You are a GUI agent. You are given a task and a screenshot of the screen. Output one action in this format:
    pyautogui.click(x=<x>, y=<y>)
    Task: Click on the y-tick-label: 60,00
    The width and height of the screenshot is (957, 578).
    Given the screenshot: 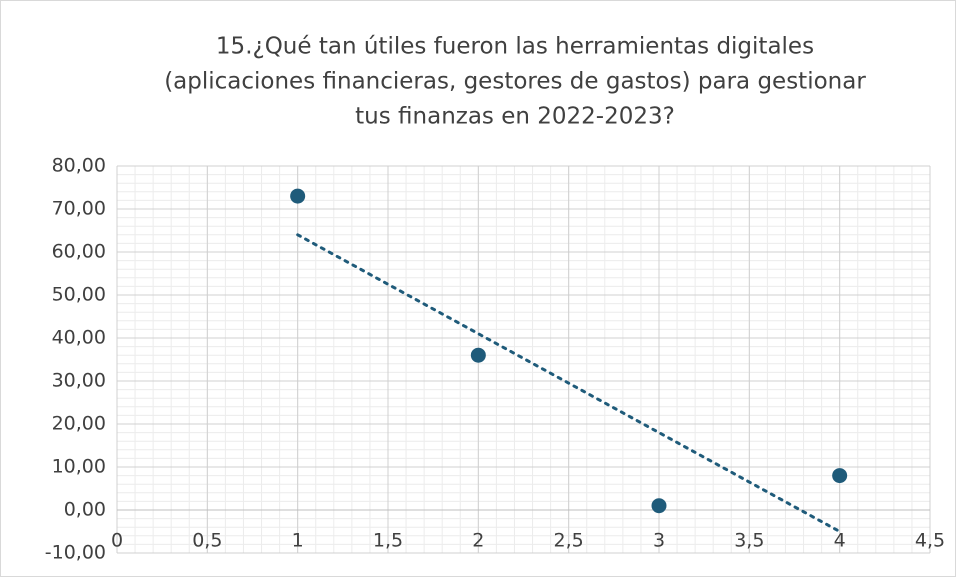 What is the action you would take?
    pyautogui.click(x=79, y=252)
    